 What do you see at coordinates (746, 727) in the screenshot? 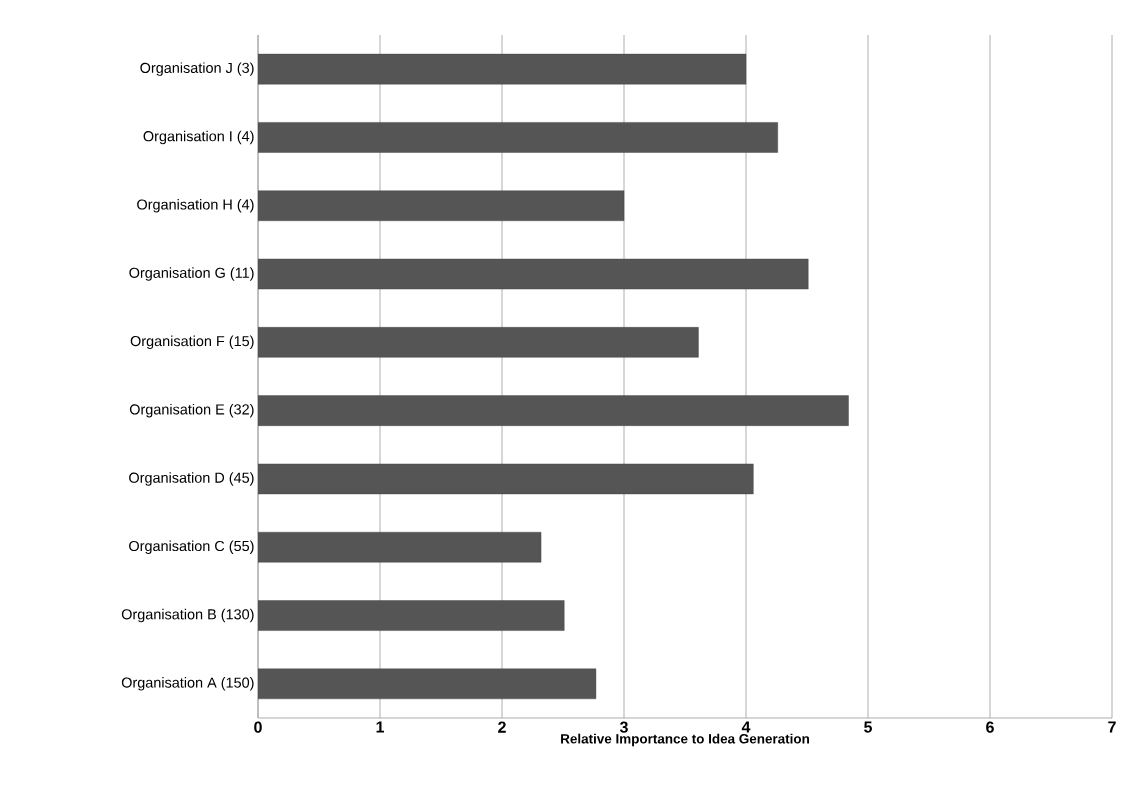
I see `x-tick-label: 4` at bounding box center [746, 727].